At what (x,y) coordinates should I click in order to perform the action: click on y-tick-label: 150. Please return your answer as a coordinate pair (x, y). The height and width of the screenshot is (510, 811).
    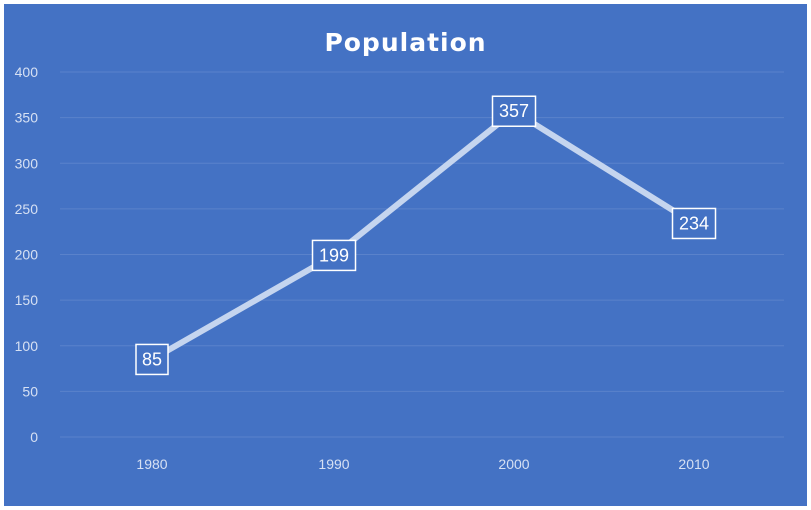
    Looking at the image, I should click on (27, 300).